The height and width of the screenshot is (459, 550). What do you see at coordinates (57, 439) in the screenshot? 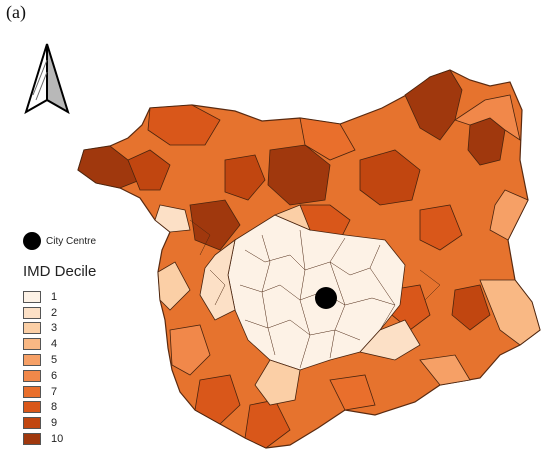
I see `legend-label: 10` at bounding box center [57, 439].